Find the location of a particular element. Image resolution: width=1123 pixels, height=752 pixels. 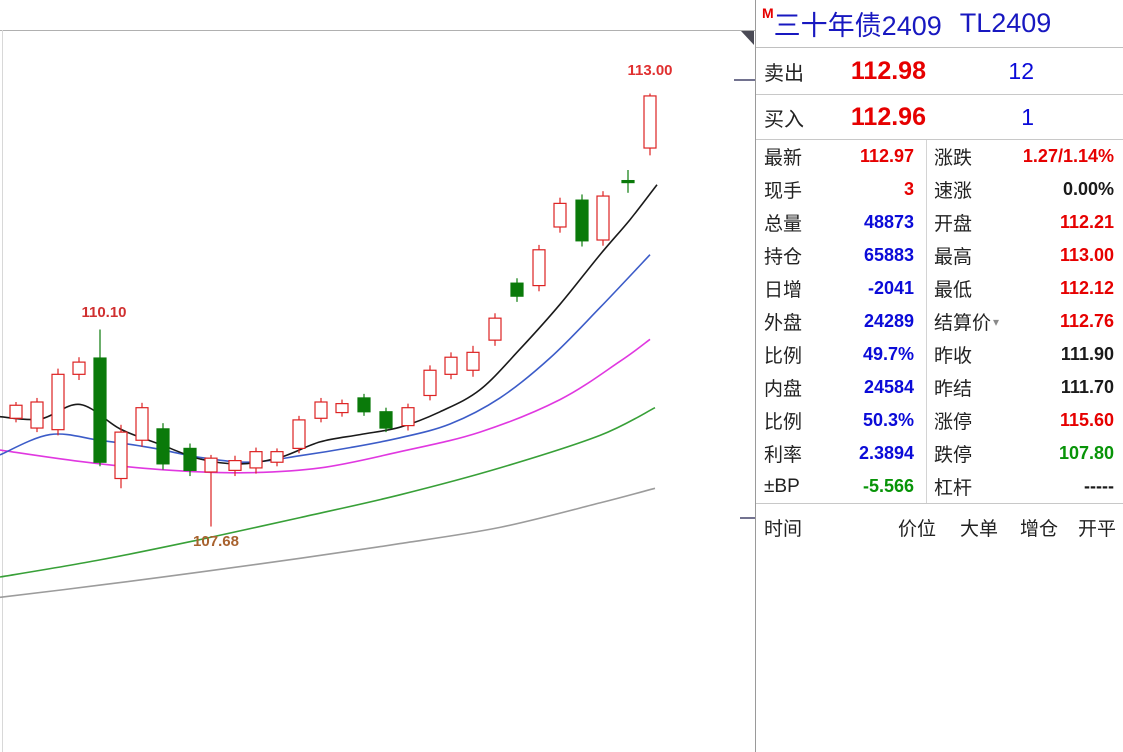

stat-value: 112.21 is located at coordinates (1086, 222).